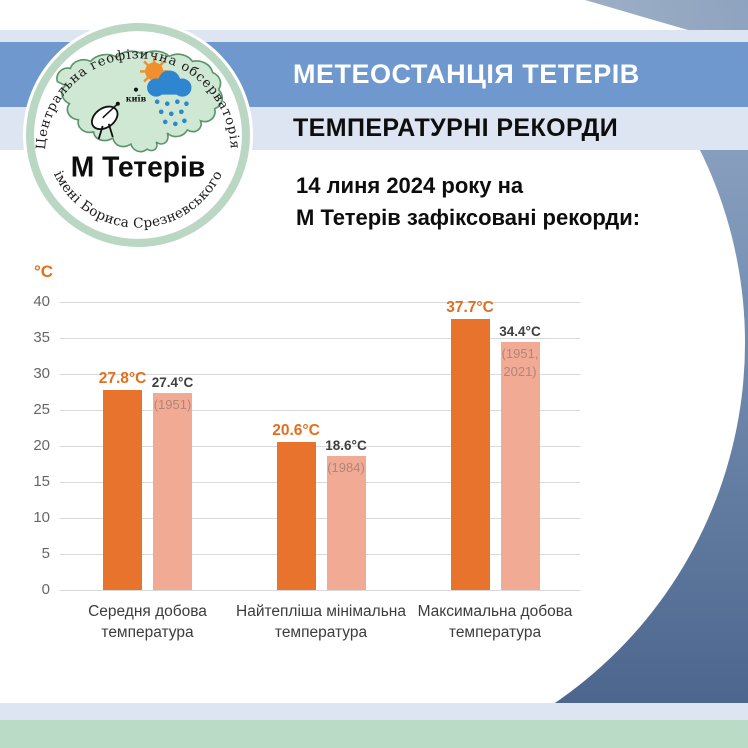 The image size is (748, 748). I want to click on logo: київ М, so click(138, 135).